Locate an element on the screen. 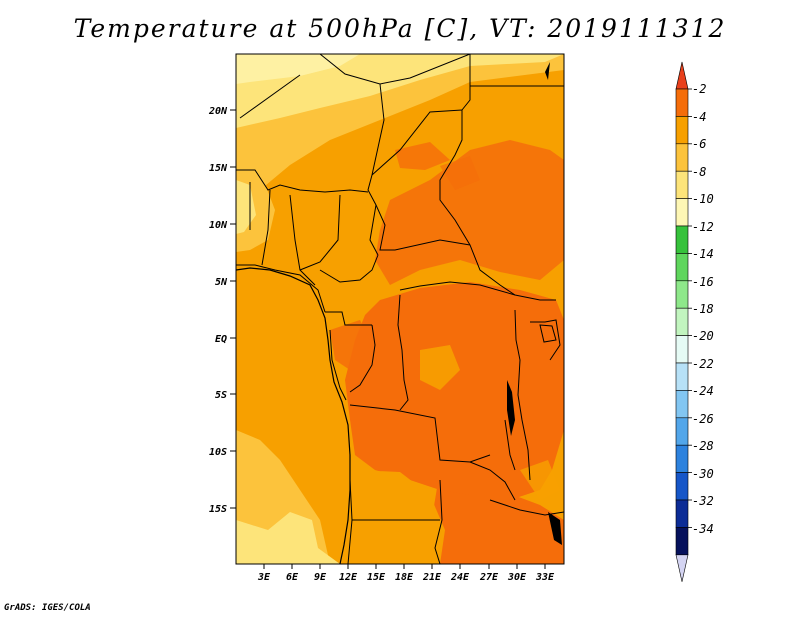  colorbar-label: -22 is located at coordinates (703, 364).